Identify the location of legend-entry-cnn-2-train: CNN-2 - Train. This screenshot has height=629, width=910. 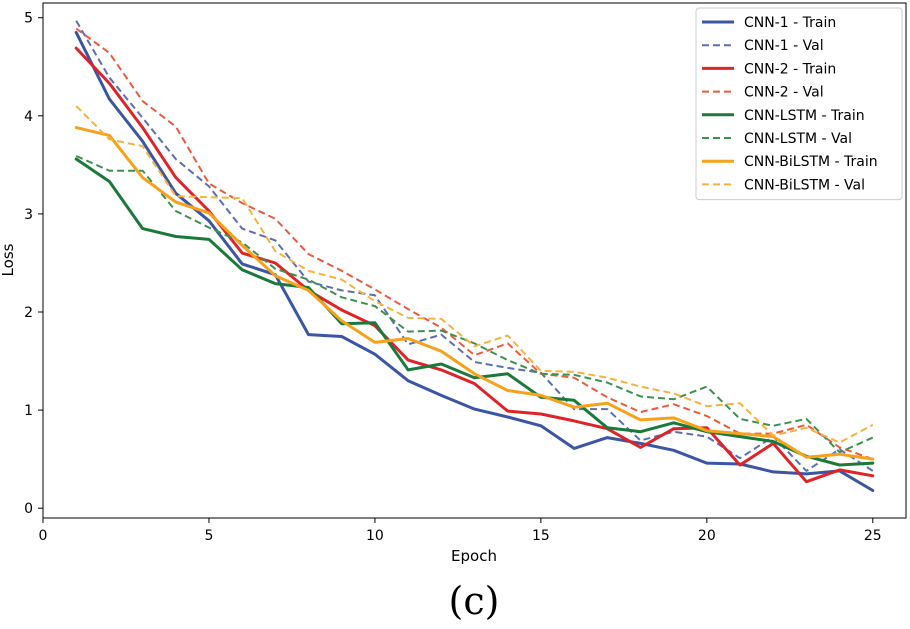
(769, 69).